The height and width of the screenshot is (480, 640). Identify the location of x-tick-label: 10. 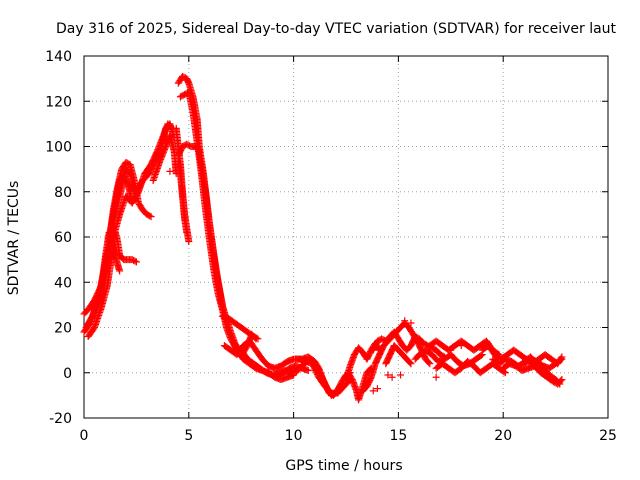
(294, 436).